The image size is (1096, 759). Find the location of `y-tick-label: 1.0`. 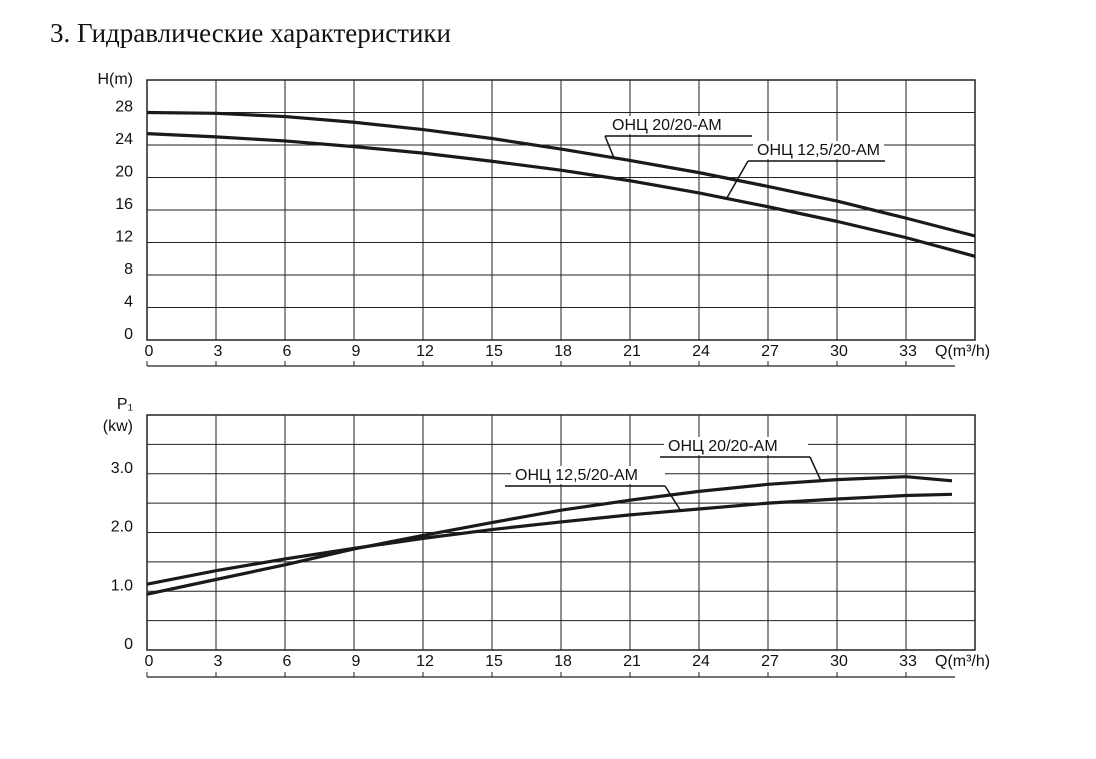

y-tick-label: 1.0 is located at coordinates (122, 585).